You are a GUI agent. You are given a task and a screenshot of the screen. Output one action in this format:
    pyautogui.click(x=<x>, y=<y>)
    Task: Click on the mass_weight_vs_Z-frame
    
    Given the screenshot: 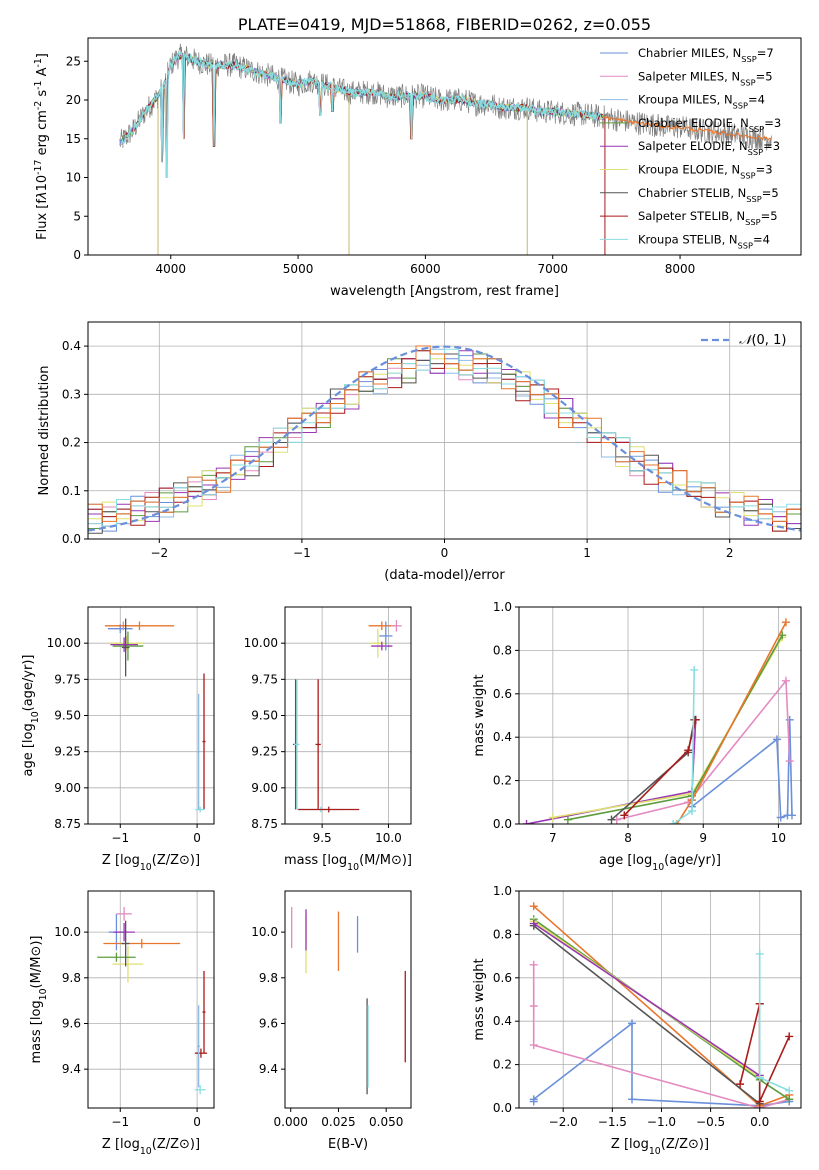 What is the action you would take?
    pyautogui.click(x=660, y=999)
    